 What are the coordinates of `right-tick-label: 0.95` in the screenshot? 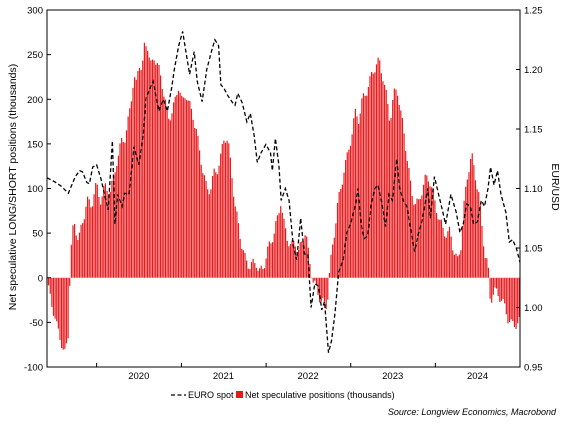 It's located at (533, 368).